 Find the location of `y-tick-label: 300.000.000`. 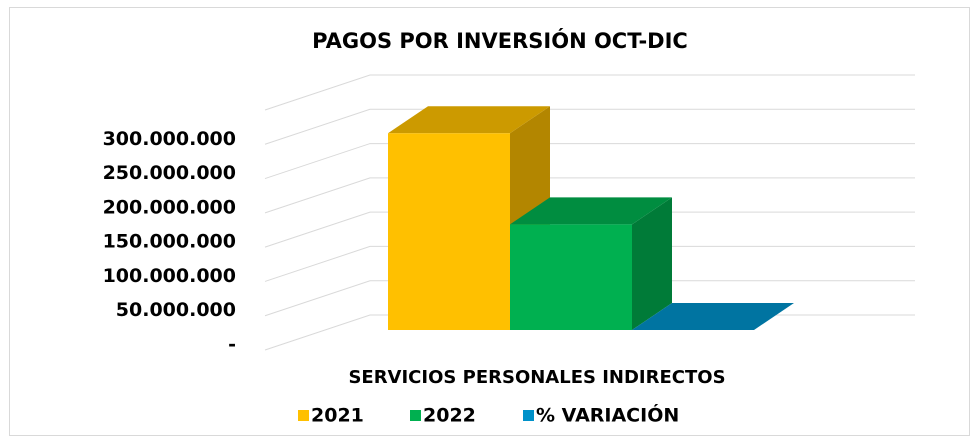

y-tick-label: 300.000.000 is located at coordinates (169, 139).